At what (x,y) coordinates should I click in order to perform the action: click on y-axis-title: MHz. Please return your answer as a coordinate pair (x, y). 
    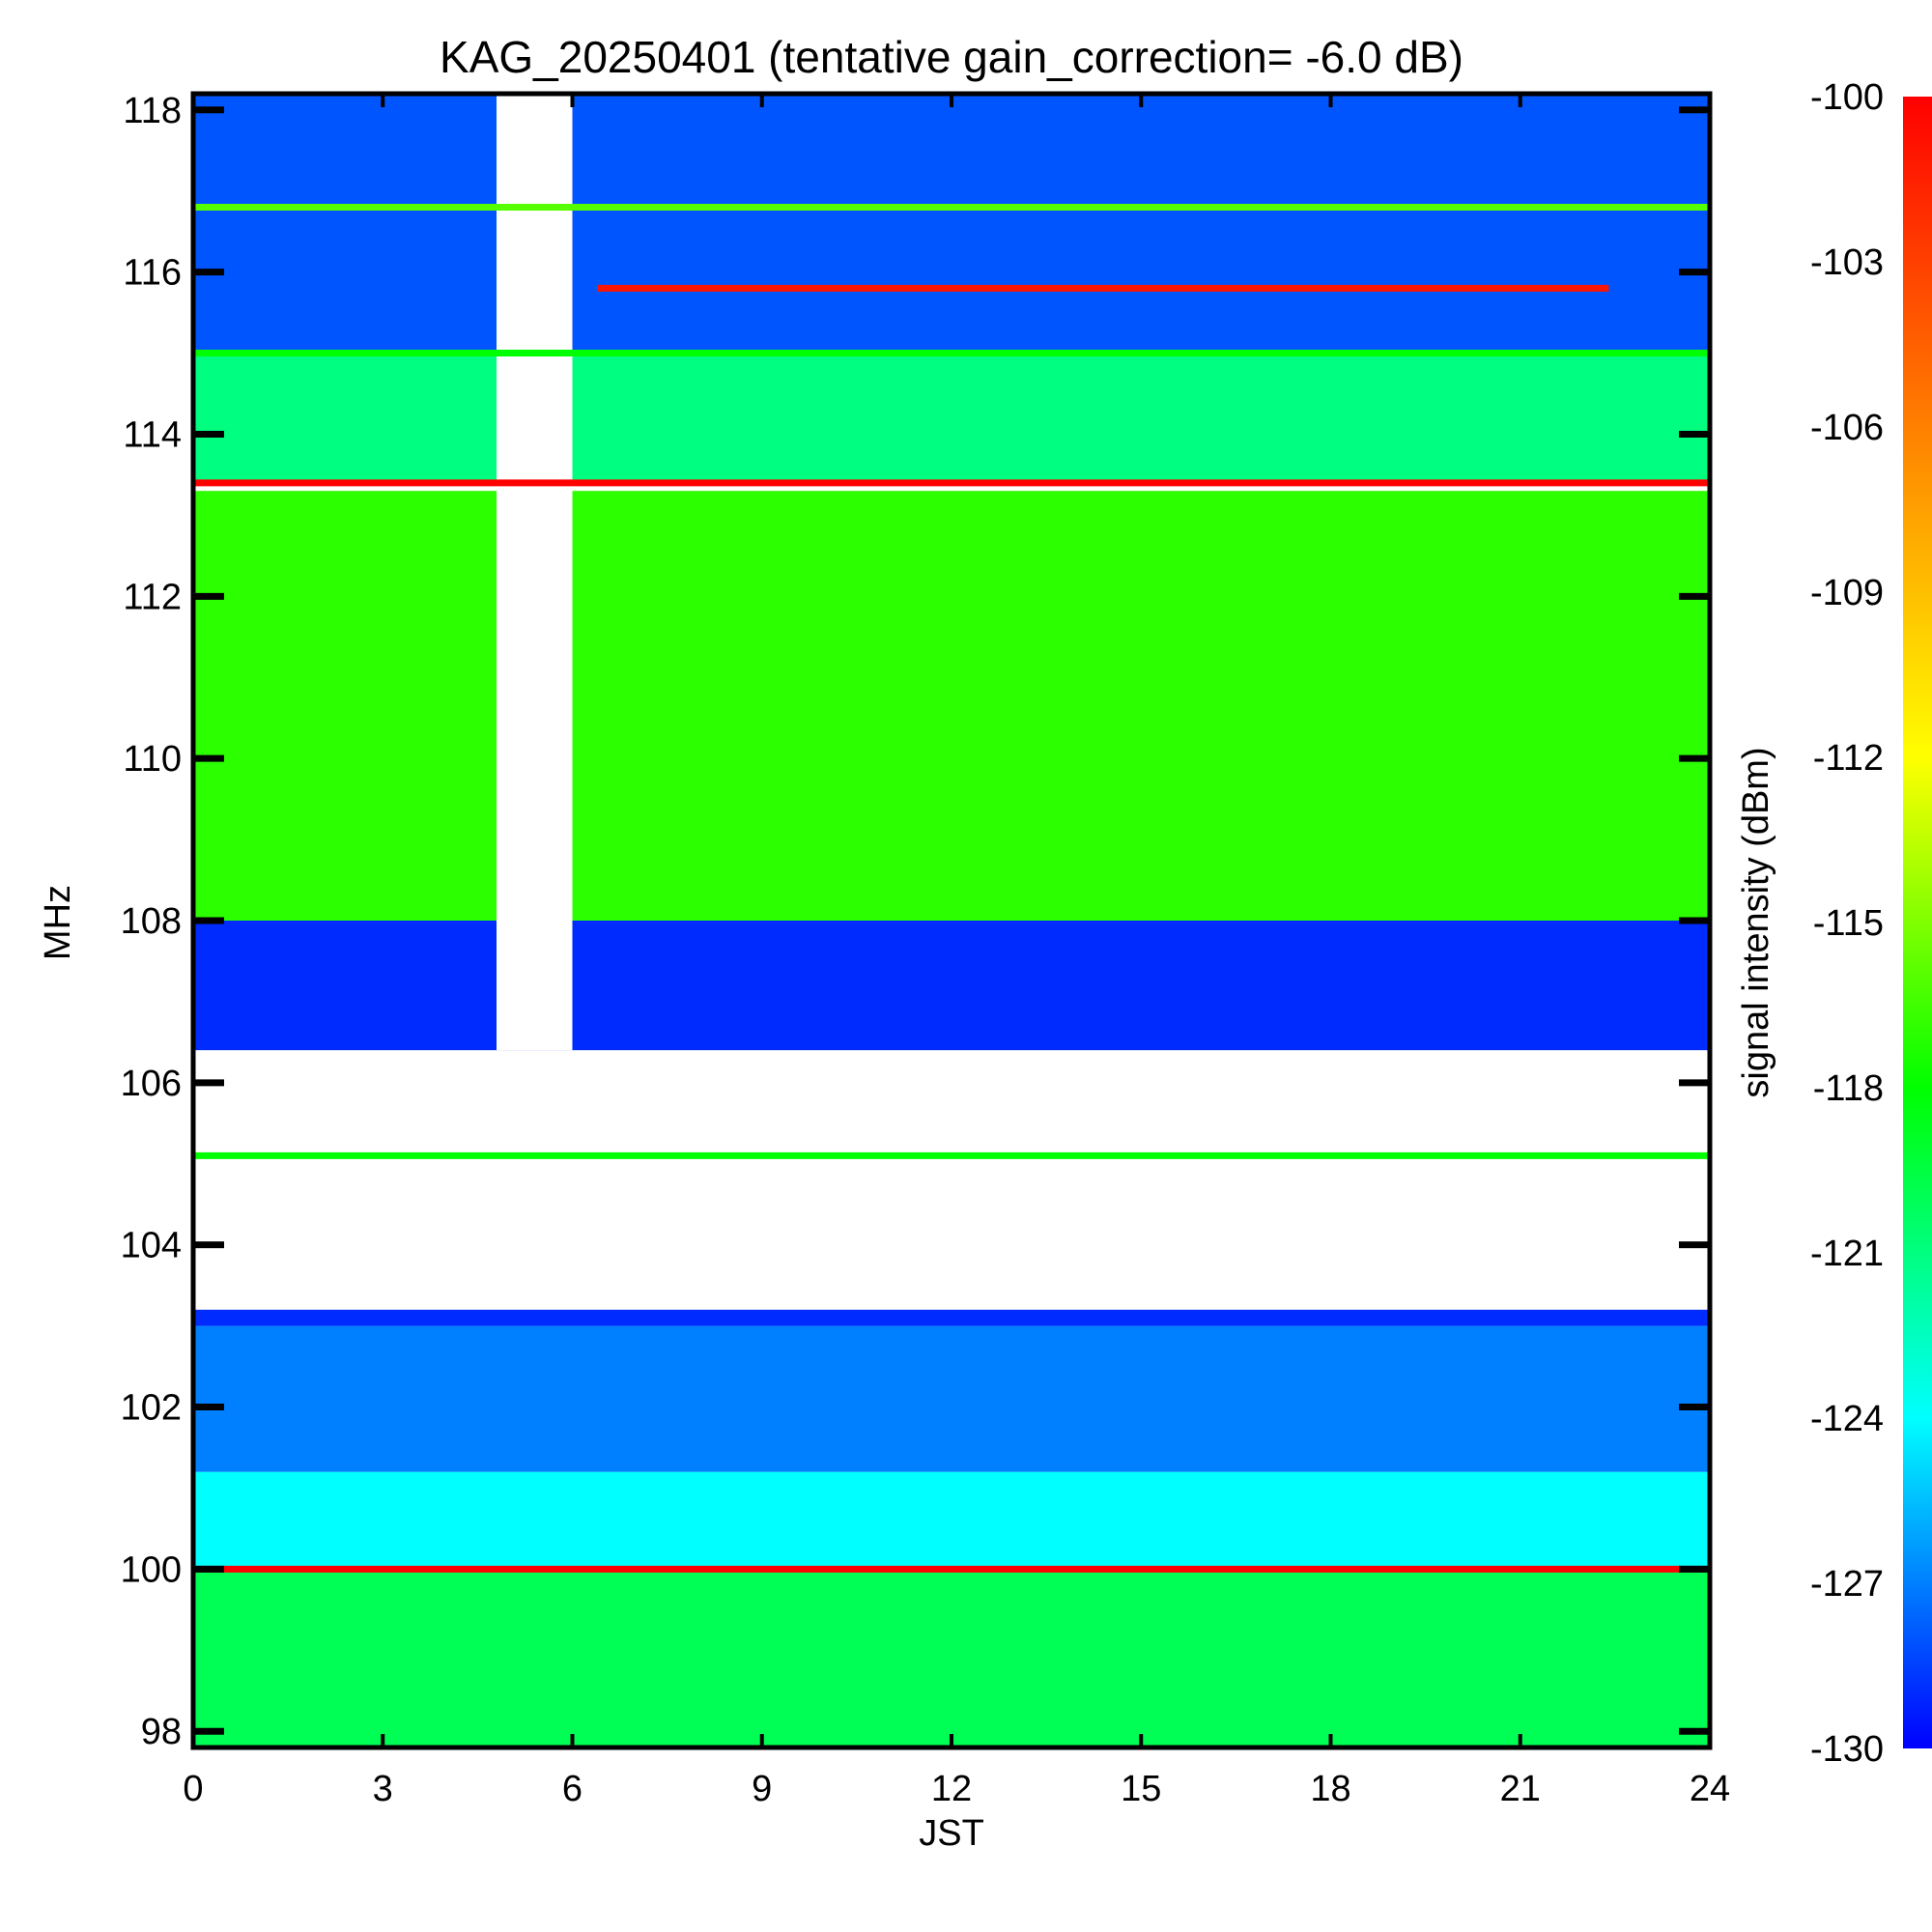
    Looking at the image, I should click on (58, 922).